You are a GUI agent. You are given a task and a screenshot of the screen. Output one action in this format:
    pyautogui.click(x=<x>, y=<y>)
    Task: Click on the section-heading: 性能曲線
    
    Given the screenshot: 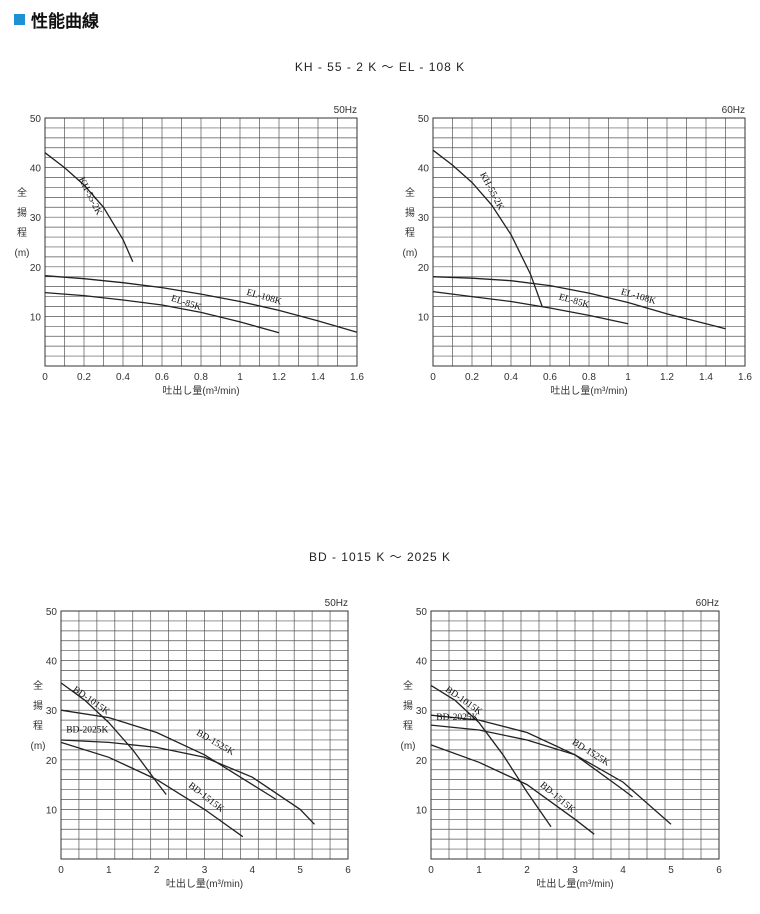 What is the action you would take?
    pyautogui.click(x=56, y=20)
    